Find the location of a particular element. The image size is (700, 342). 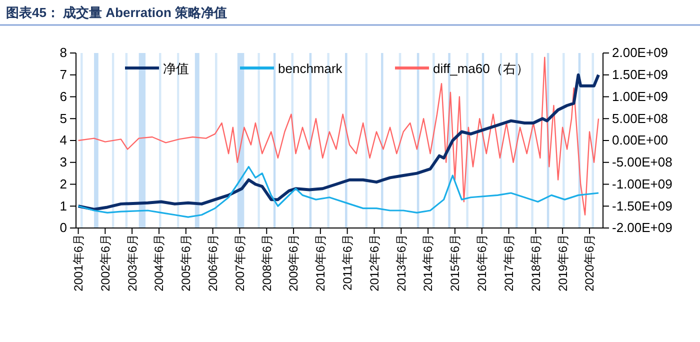

y-tick-label: 0 is located at coordinates (63, 228).